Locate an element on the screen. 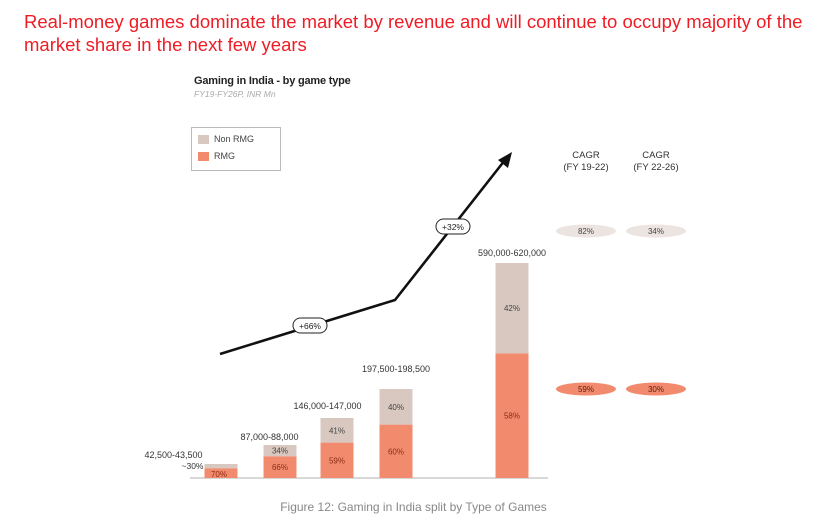  cagr-value-non-rmg: 34% is located at coordinates (656, 231).